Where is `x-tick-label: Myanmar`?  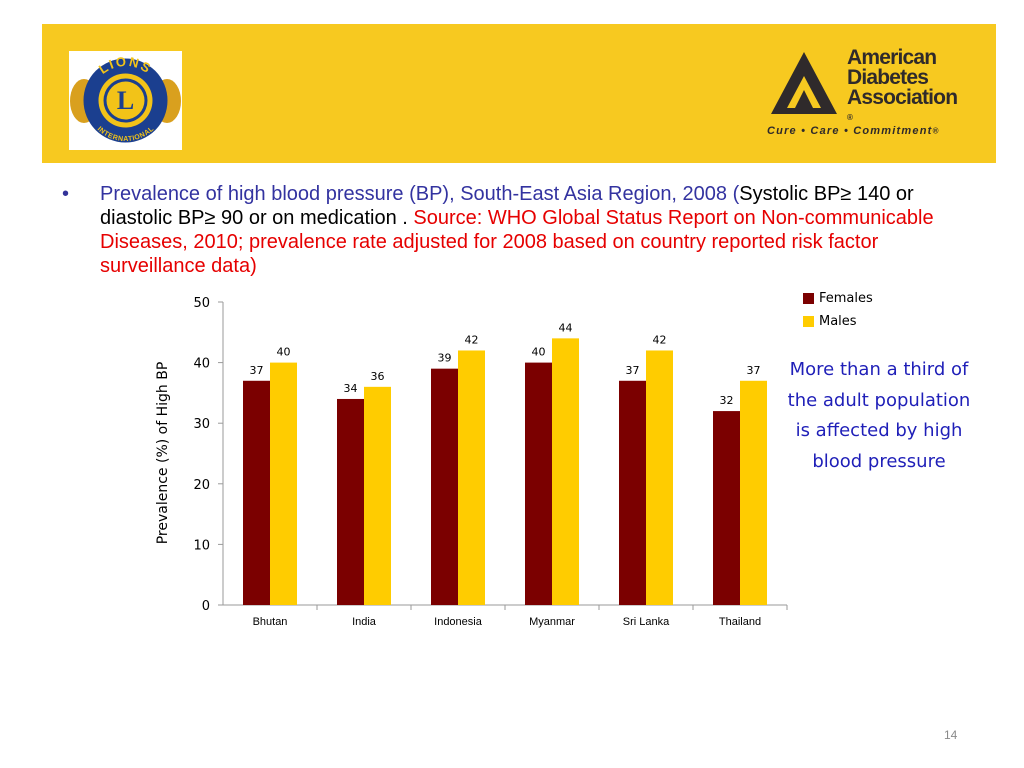
x-tick-label: Myanmar is located at coordinates (552, 622).